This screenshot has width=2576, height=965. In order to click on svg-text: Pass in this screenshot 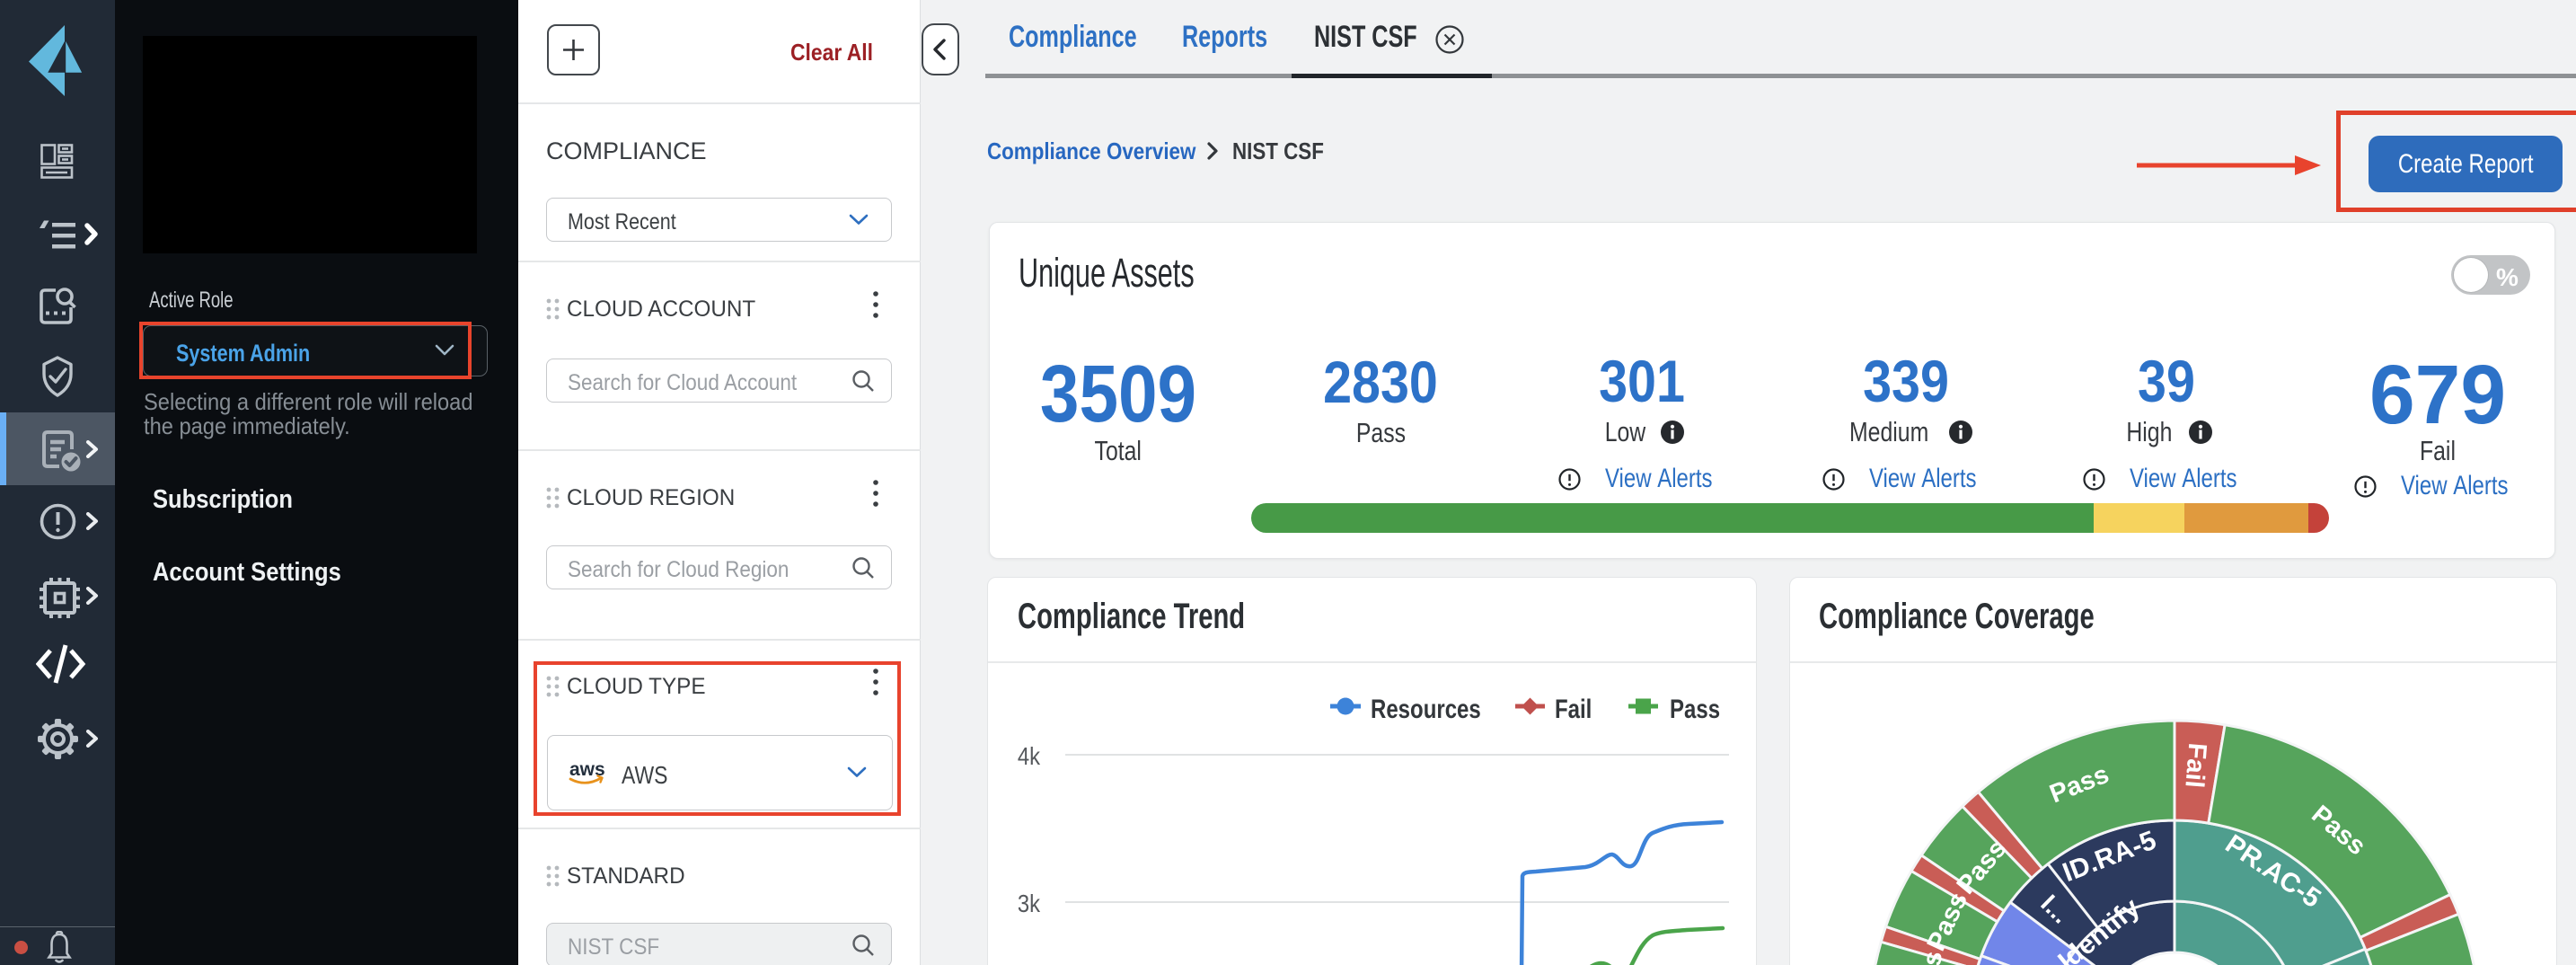, I will do `click(1929, 957)`.